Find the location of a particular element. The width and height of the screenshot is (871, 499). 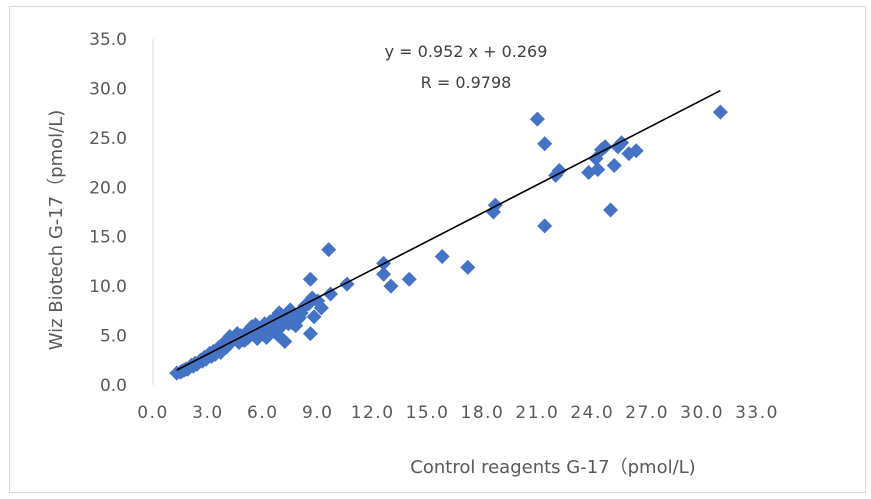

y-axis-ticks: 0.0 5.0 10.0 15.0 20.0 25.0 30.0 35.0 is located at coordinates (108, 213).